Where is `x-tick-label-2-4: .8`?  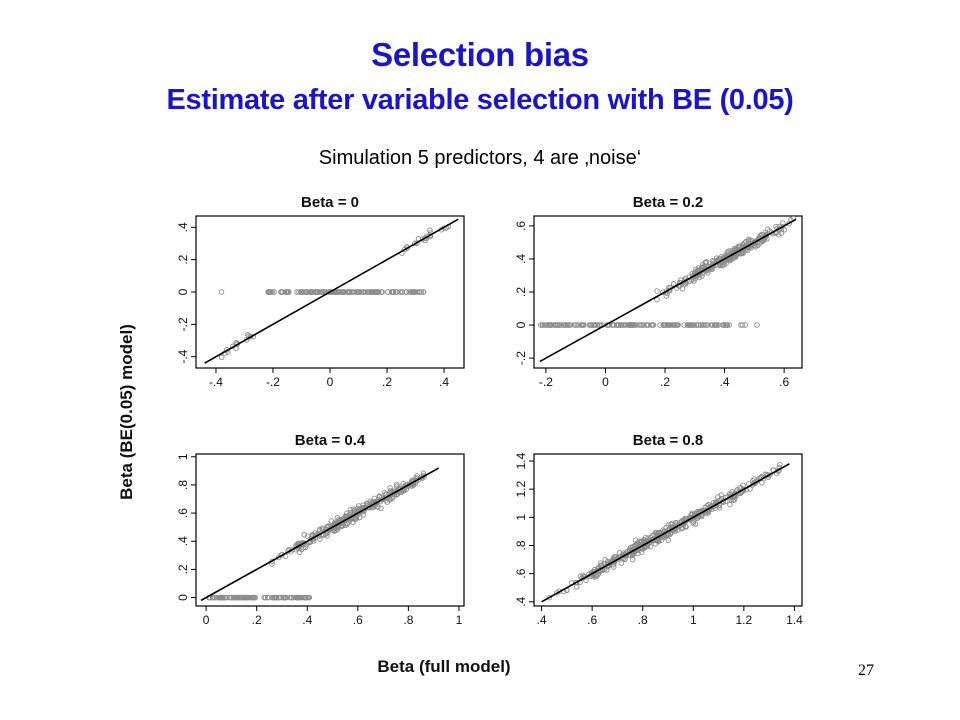 x-tick-label-2-4: .8 is located at coordinates (408, 620).